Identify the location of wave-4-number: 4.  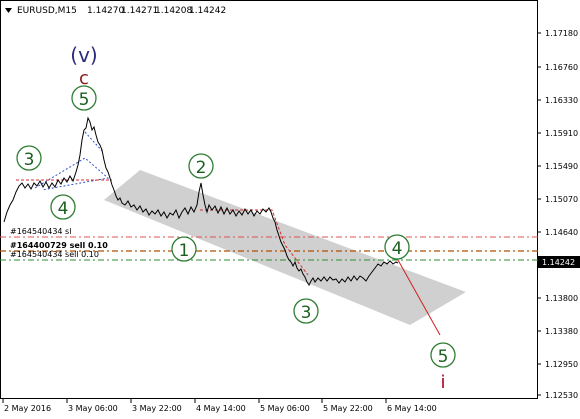
(63, 209).